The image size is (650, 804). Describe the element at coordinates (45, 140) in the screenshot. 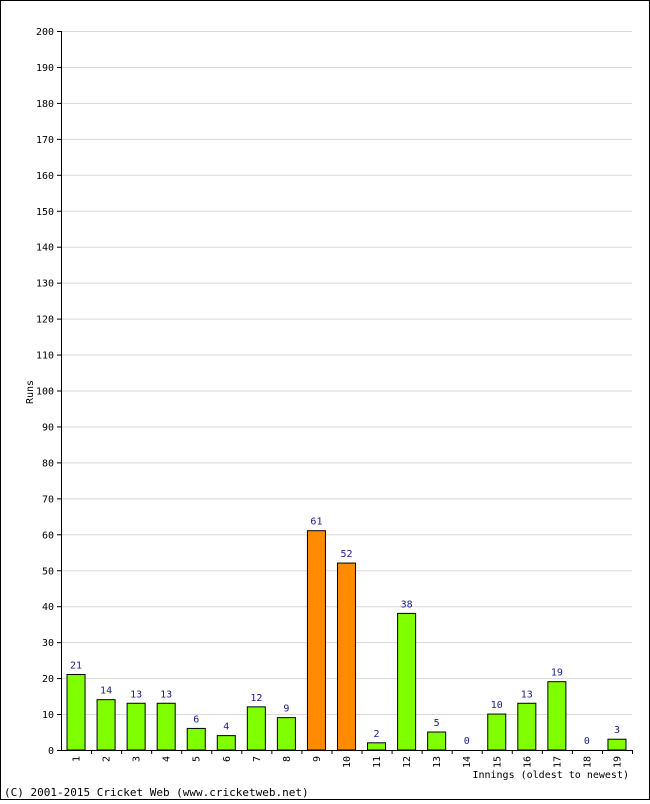

I see `y-tick-label: 170` at that location.